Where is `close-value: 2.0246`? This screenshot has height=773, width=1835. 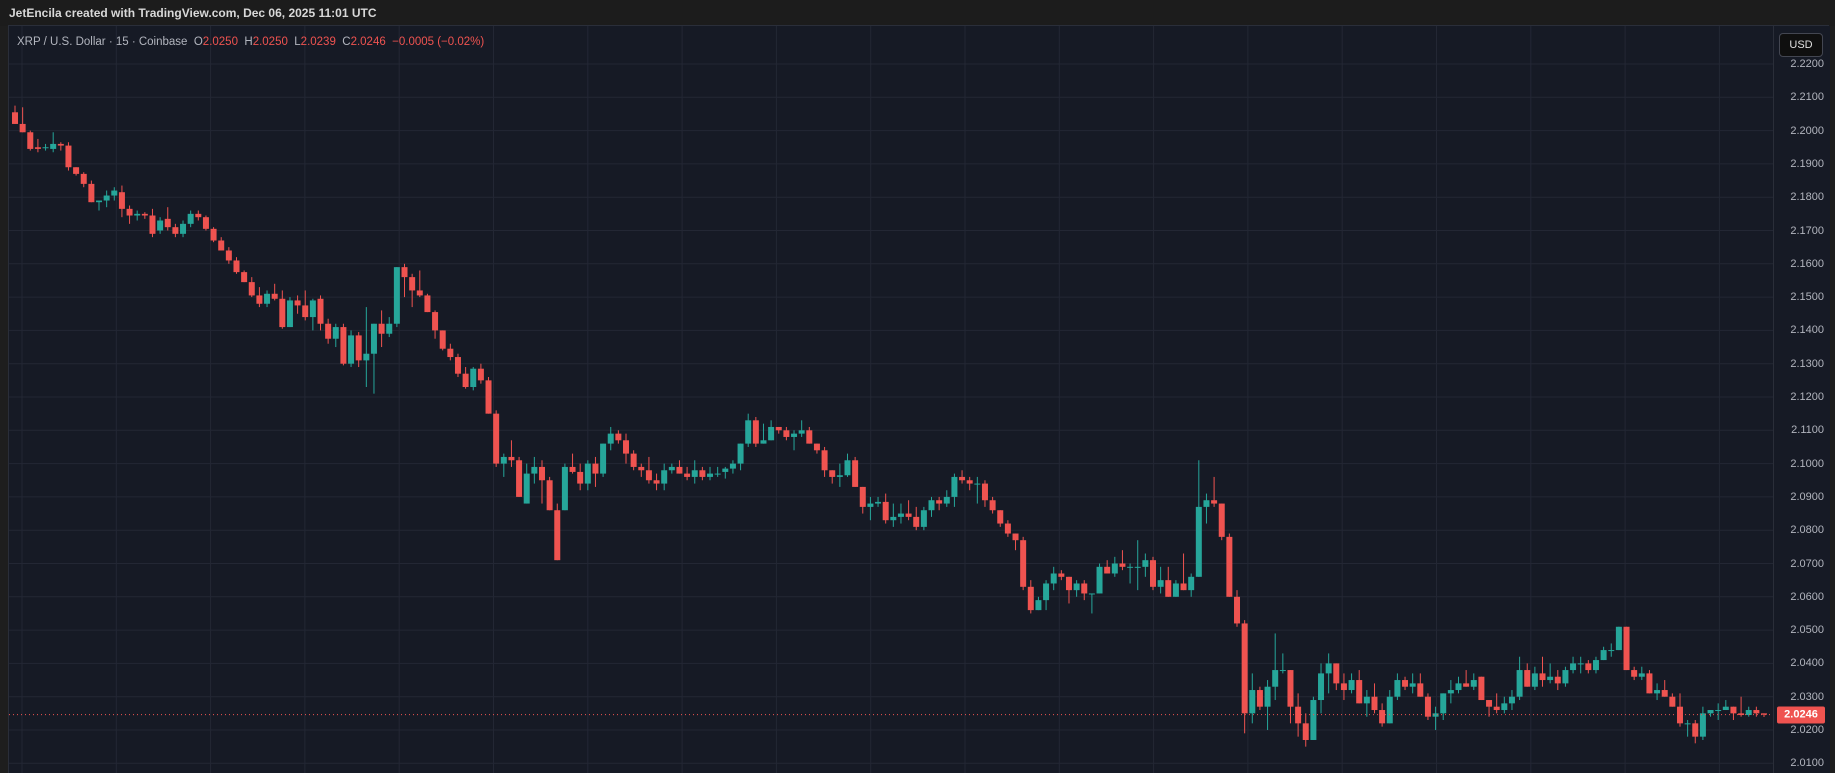 close-value: 2.0246 is located at coordinates (368, 42).